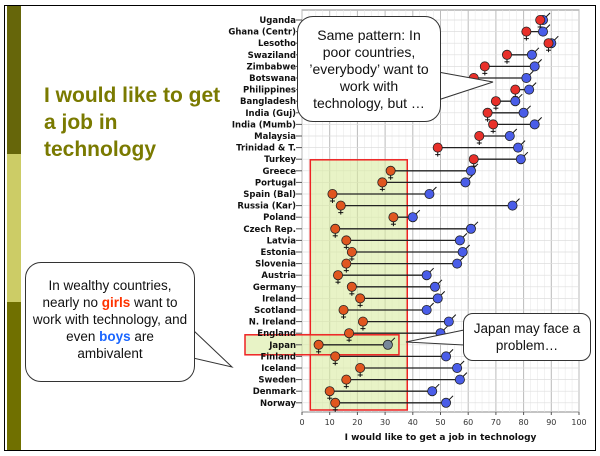 The width and height of the screenshot is (600, 456). I want to click on callout-text: want to work with technology, and even, so click(110, 319).